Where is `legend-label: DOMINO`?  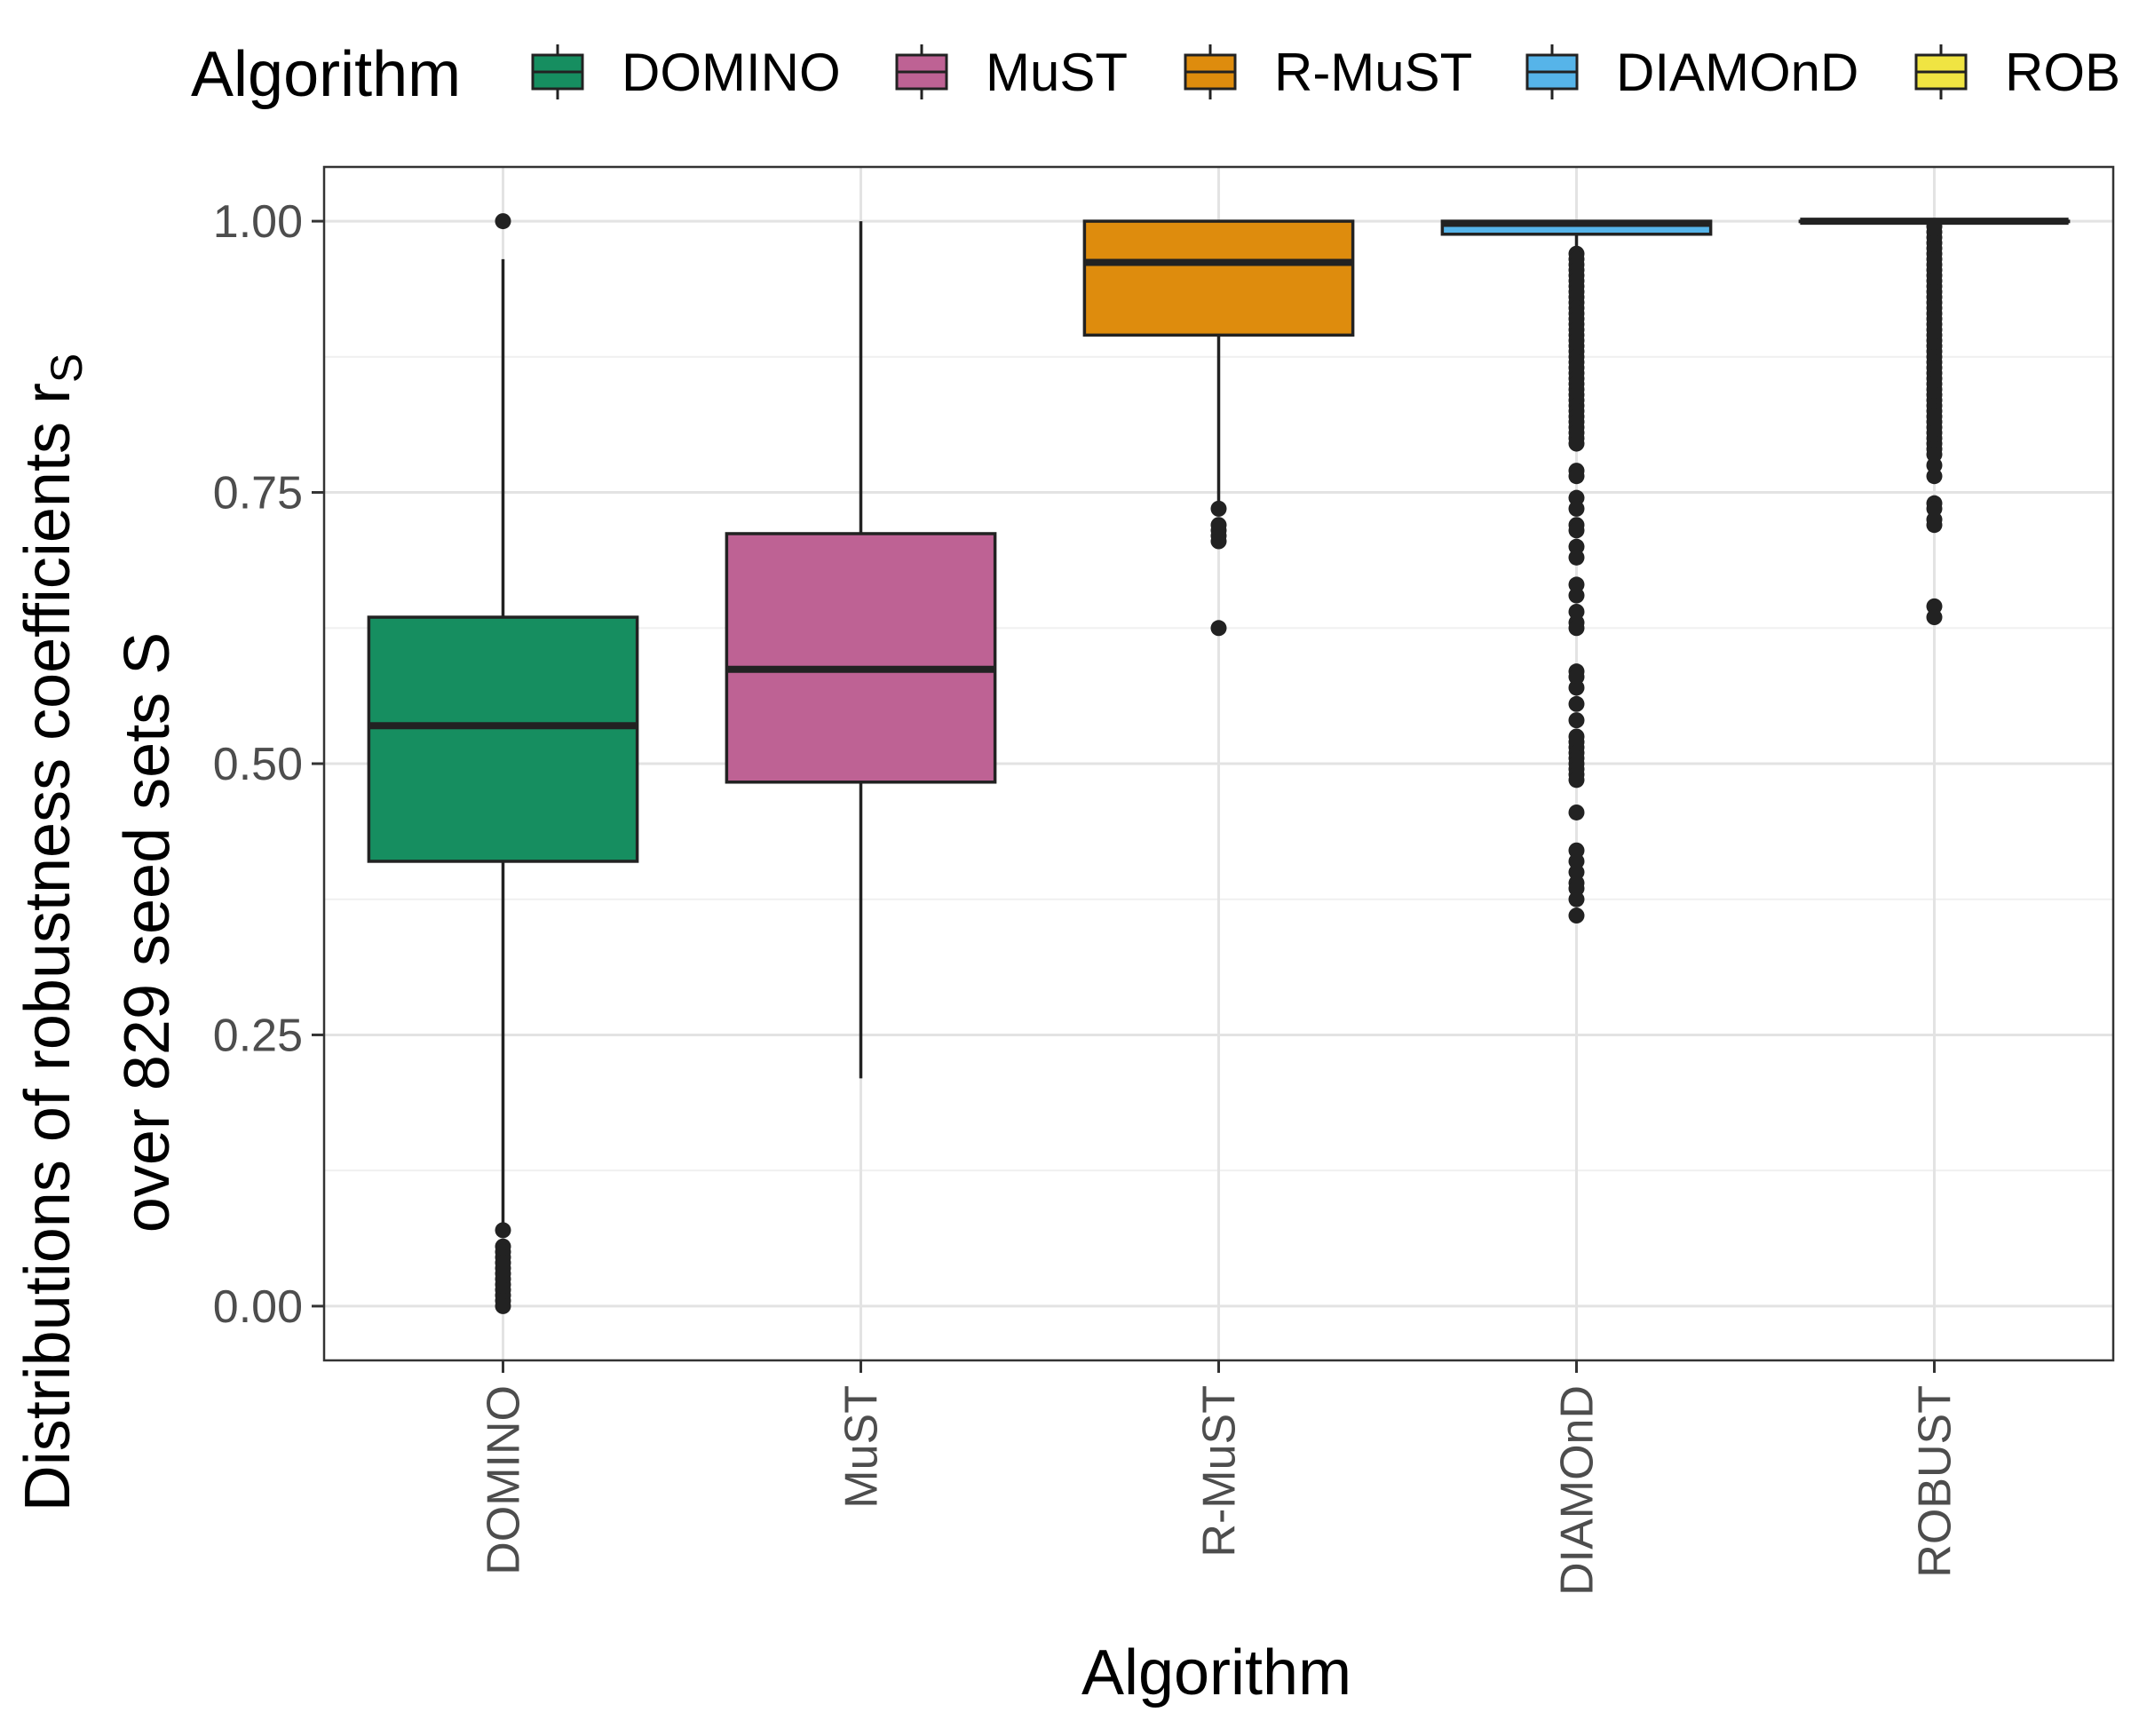 legend-label: DOMINO is located at coordinates (731, 72).